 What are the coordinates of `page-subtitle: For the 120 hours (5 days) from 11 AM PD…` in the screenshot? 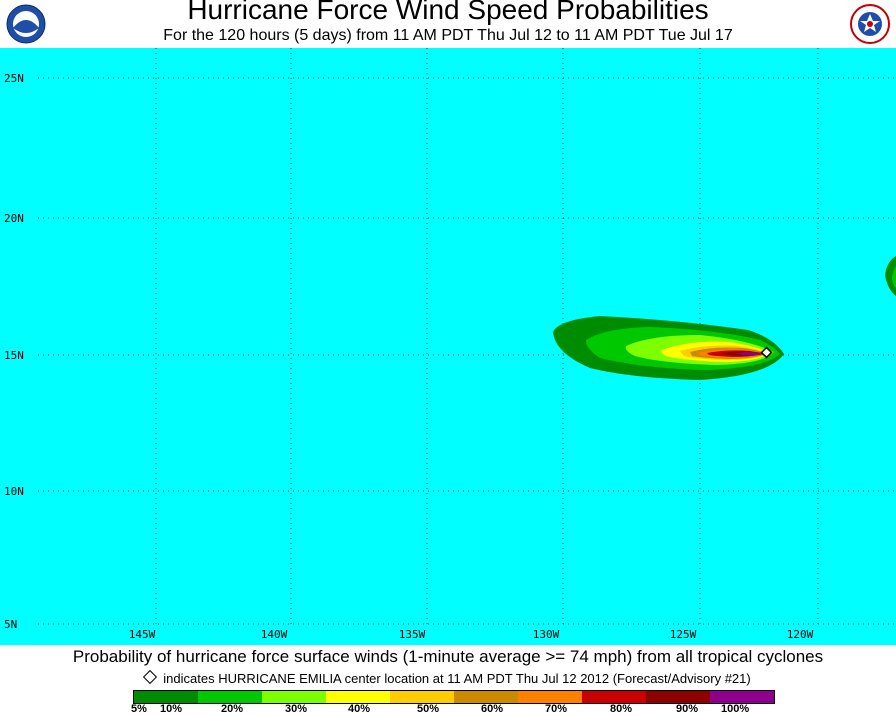 It's located at (448, 35).